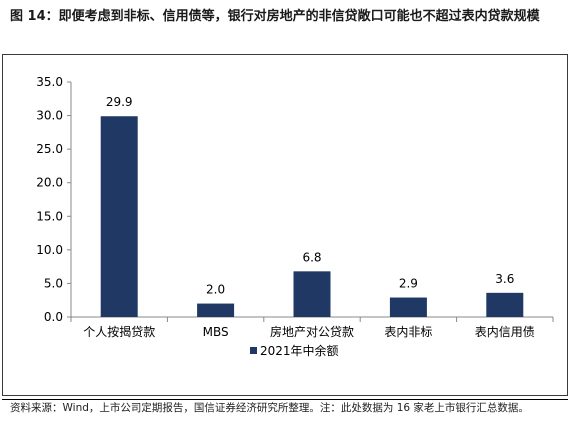 The image size is (572, 432). Describe the element at coordinates (299, 350) in the screenshot. I see `legend-label: 2021年中余额` at that location.